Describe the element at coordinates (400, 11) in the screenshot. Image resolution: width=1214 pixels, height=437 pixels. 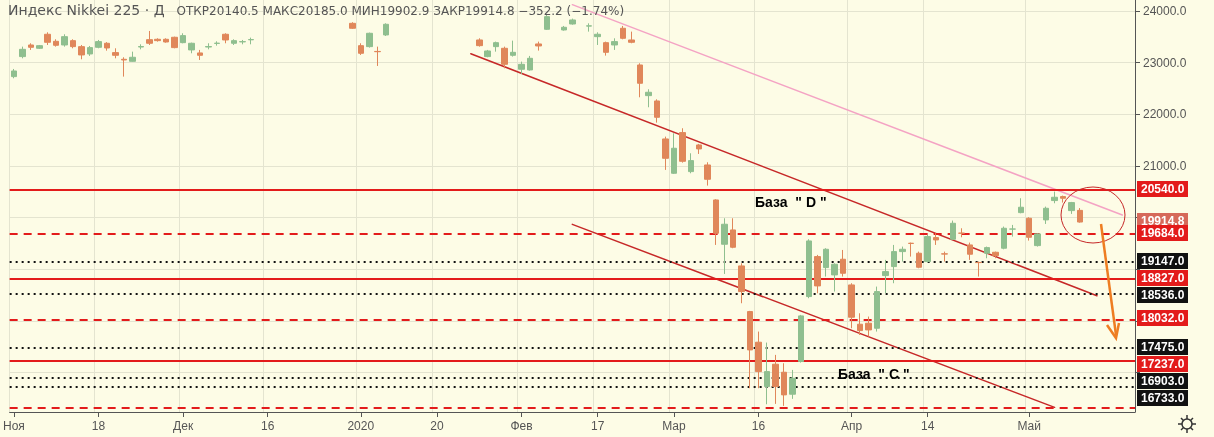
I see `chart-subtitle: ОТКР20140.5 МАКС20185.0 МИН19902.9 ЗАКР19914.8 −352.2 (−1.74%)` at that location.